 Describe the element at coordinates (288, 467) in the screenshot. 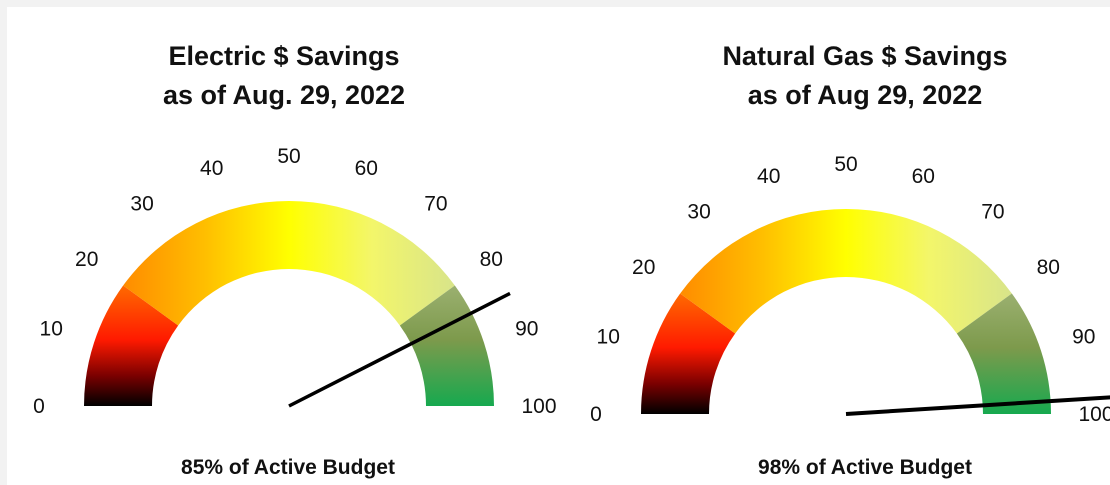

I see `gauge-caption: 85% of Active Budget` at that location.